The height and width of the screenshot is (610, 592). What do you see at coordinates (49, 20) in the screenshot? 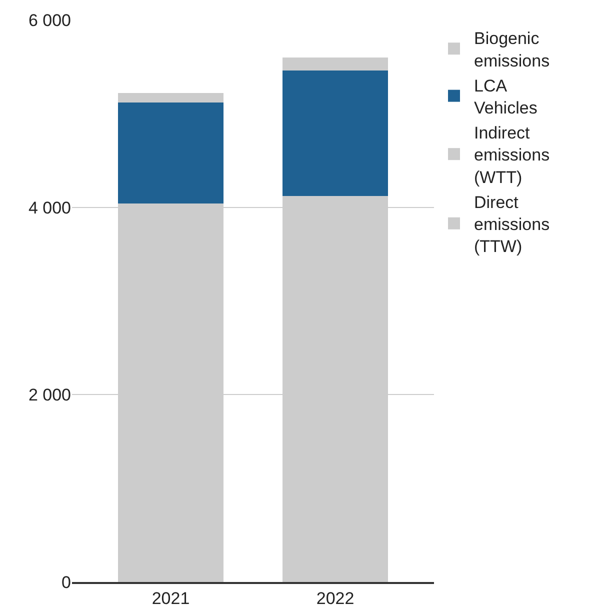
I see `y-tick-label: 6 000` at bounding box center [49, 20].